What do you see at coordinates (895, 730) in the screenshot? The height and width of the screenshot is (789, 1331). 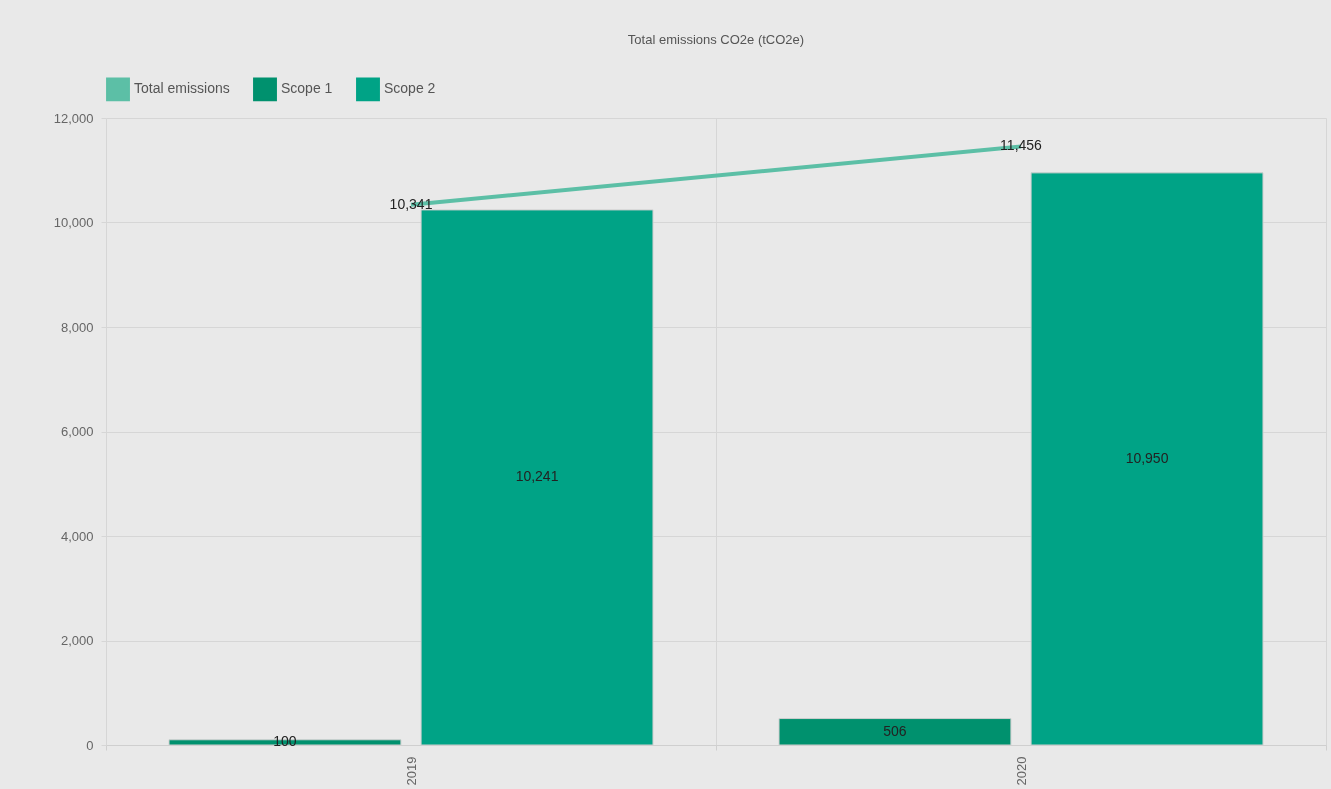 I see `data-label: 506` at bounding box center [895, 730].